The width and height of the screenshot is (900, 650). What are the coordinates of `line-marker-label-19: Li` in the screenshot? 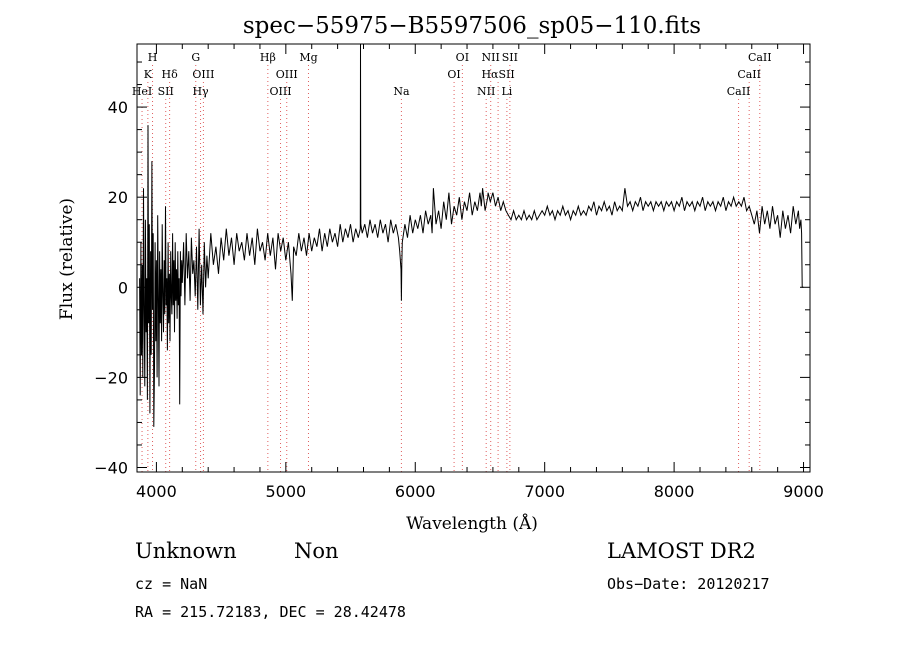 It's located at (506, 91).